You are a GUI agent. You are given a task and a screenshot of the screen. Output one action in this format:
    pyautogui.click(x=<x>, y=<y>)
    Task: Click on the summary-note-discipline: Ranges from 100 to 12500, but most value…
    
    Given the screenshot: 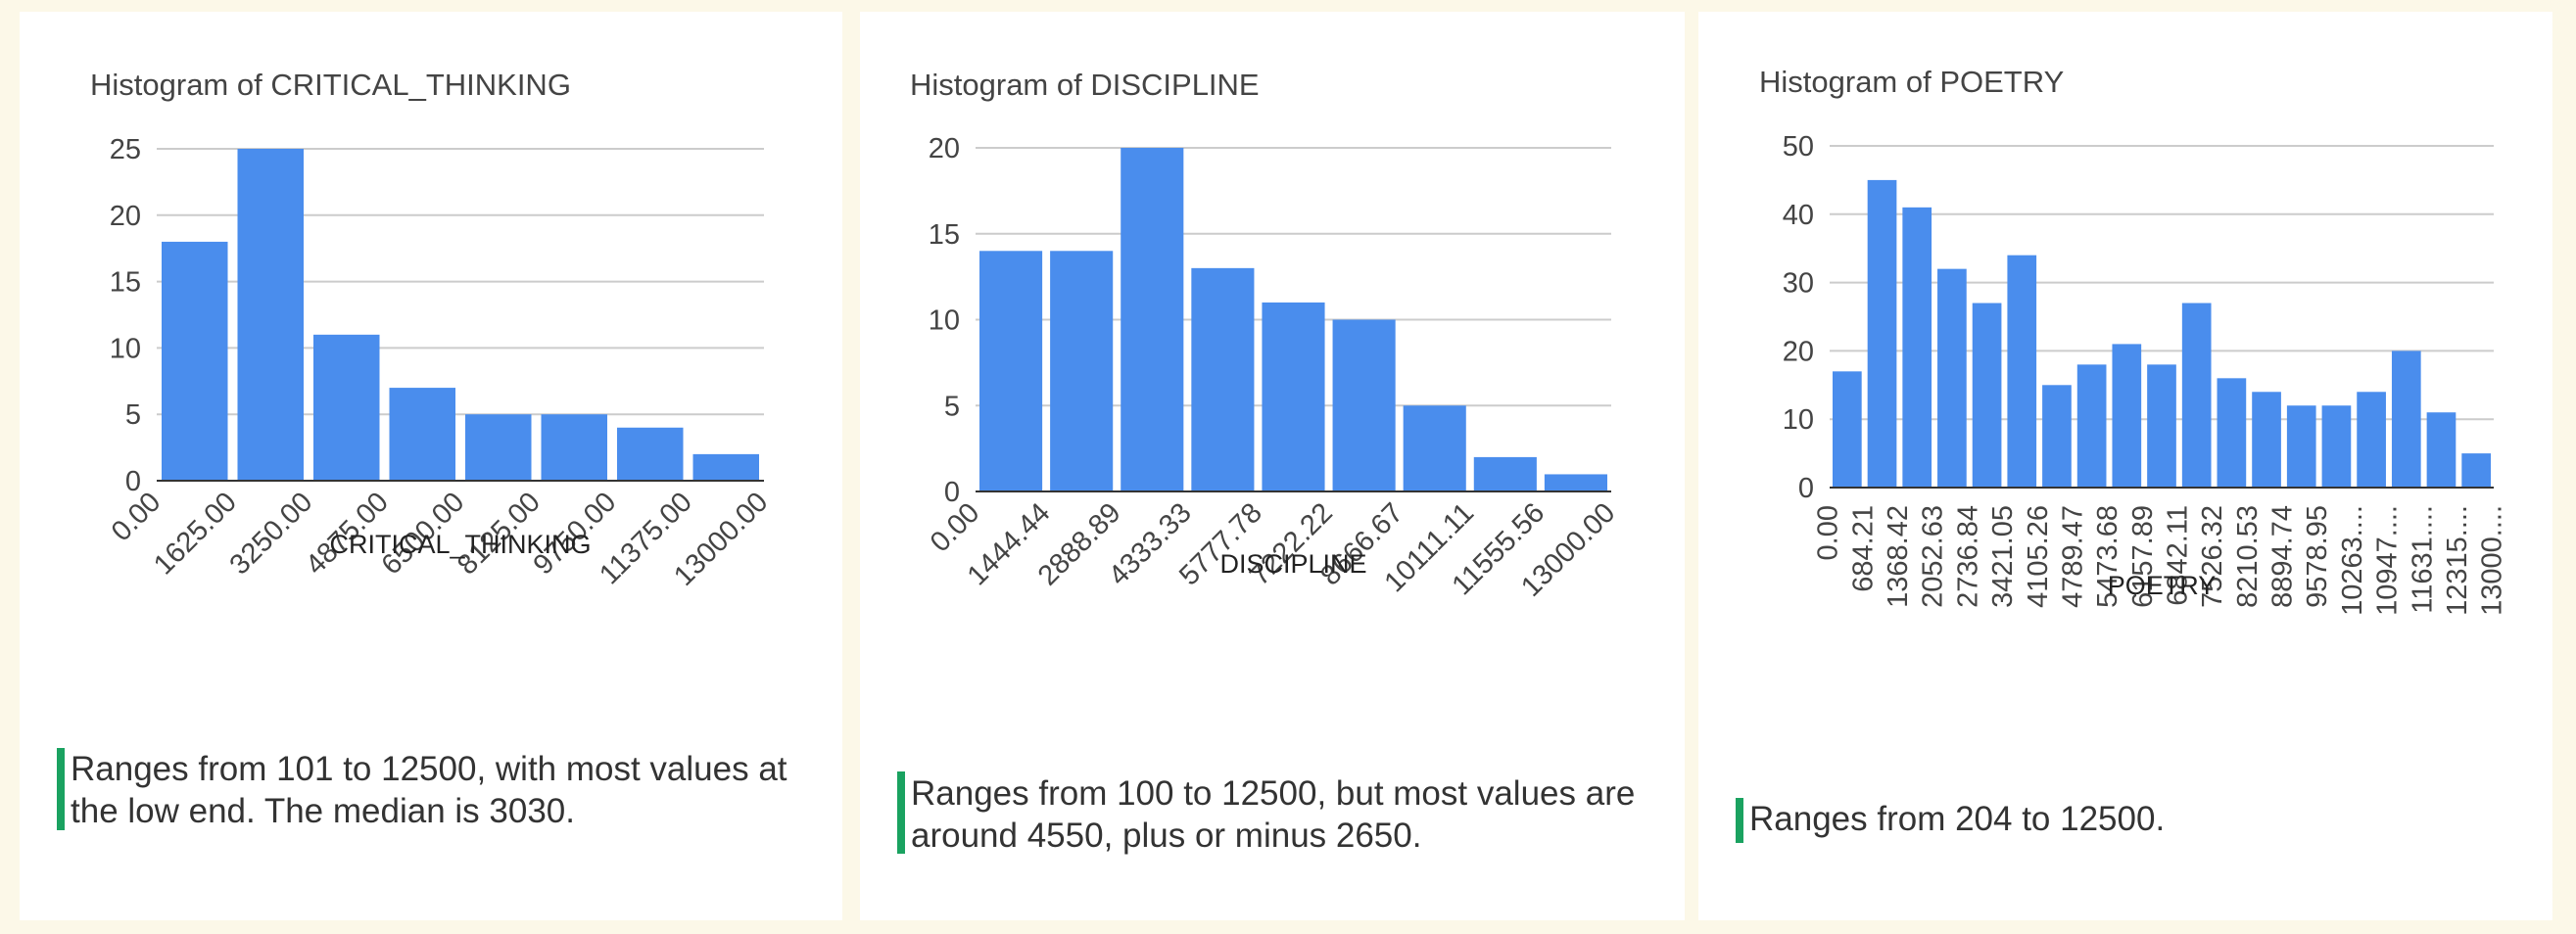 What is the action you would take?
    pyautogui.click(x=1273, y=814)
    